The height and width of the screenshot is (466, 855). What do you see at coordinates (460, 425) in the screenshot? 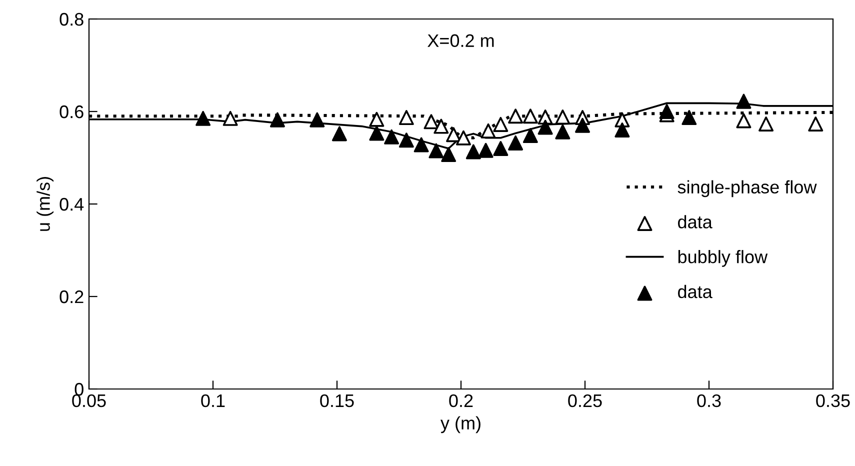
I see `x-axis-title: y (m)` at bounding box center [460, 425].